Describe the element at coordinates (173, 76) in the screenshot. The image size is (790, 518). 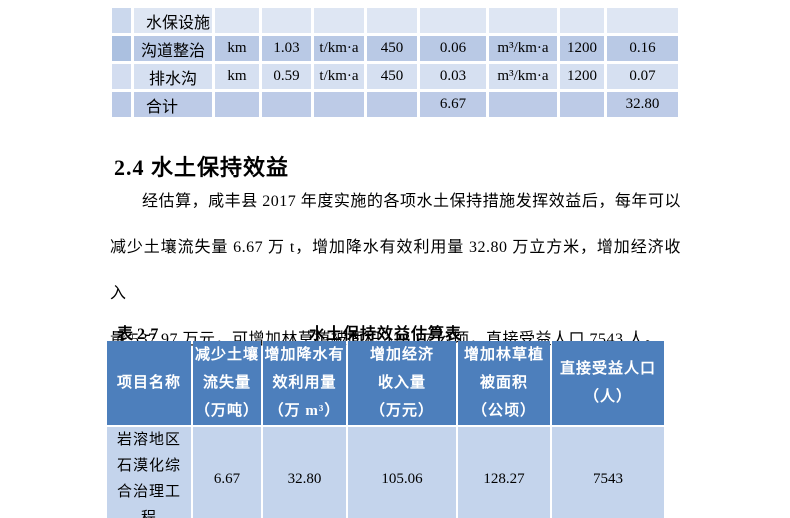
I see `table-cell: 排水沟` at that location.